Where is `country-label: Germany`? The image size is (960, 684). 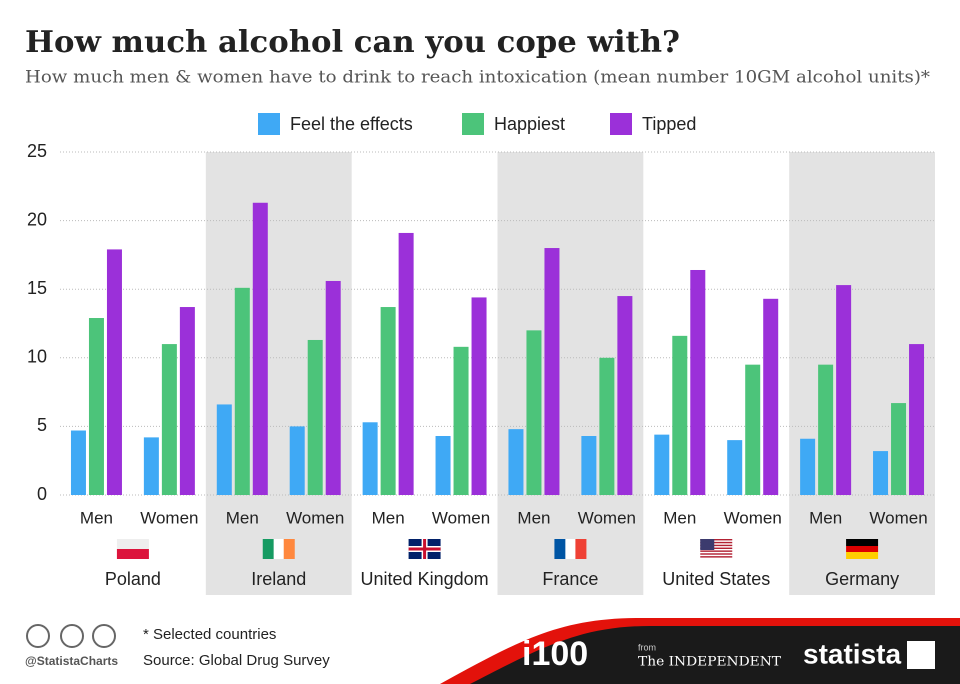
country-label: Germany is located at coordinates (862, 579).